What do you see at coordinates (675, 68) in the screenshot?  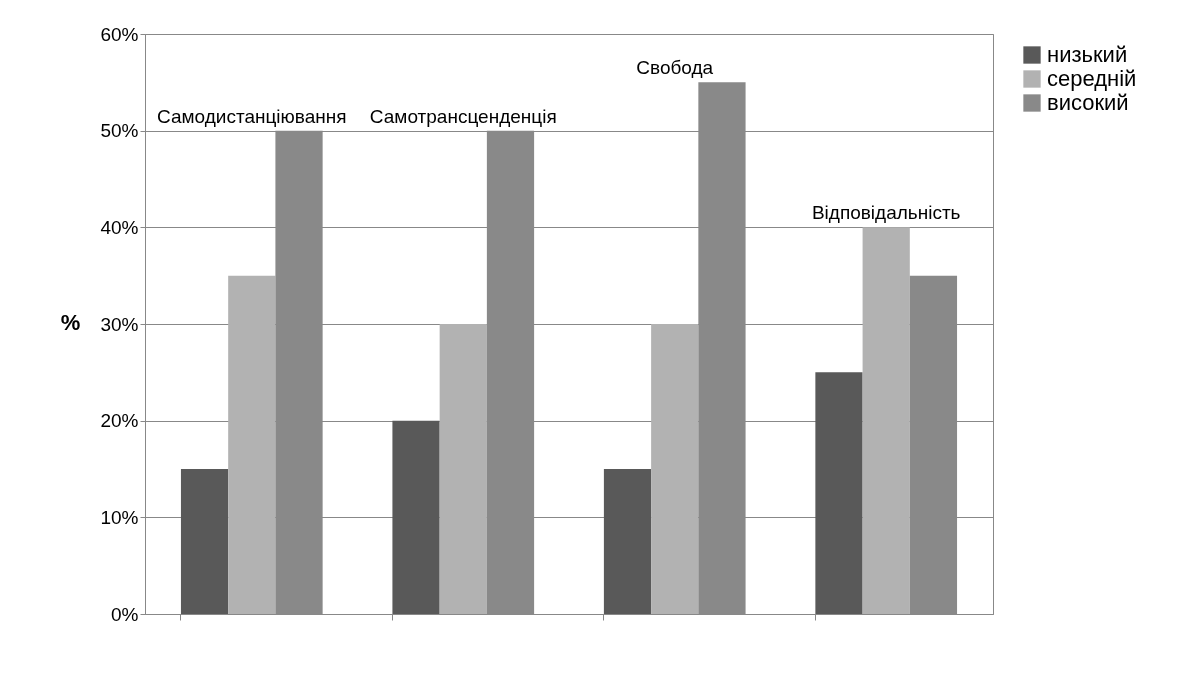 I see `x-tick-label: Свобода` at bounding box center [675, 68].